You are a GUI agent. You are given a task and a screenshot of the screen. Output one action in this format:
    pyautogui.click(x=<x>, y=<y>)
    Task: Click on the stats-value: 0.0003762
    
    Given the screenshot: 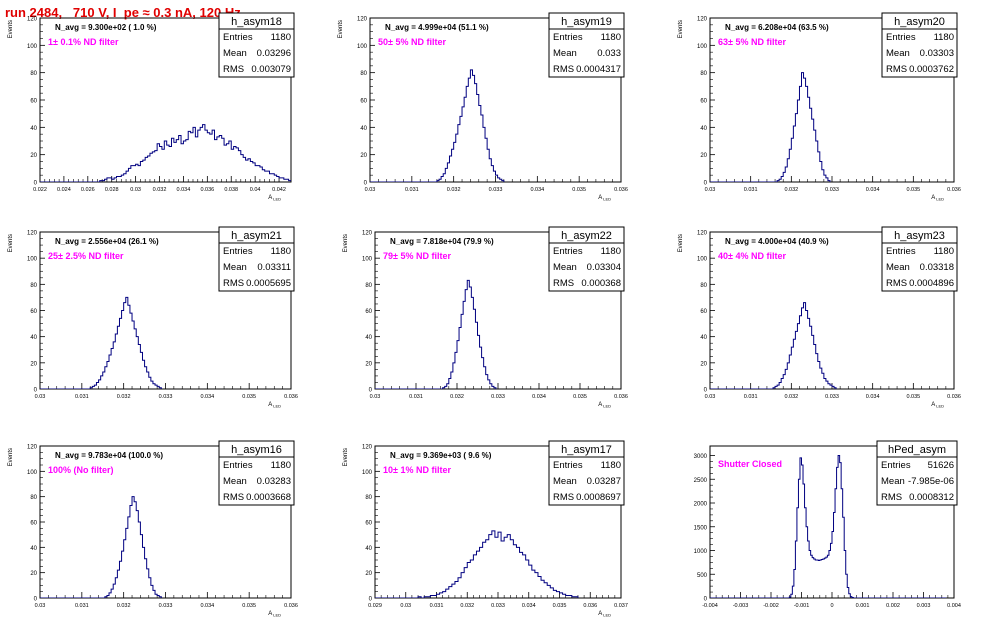 What is the action you would take?
    pyautogui.click(x=931, y=69)
    